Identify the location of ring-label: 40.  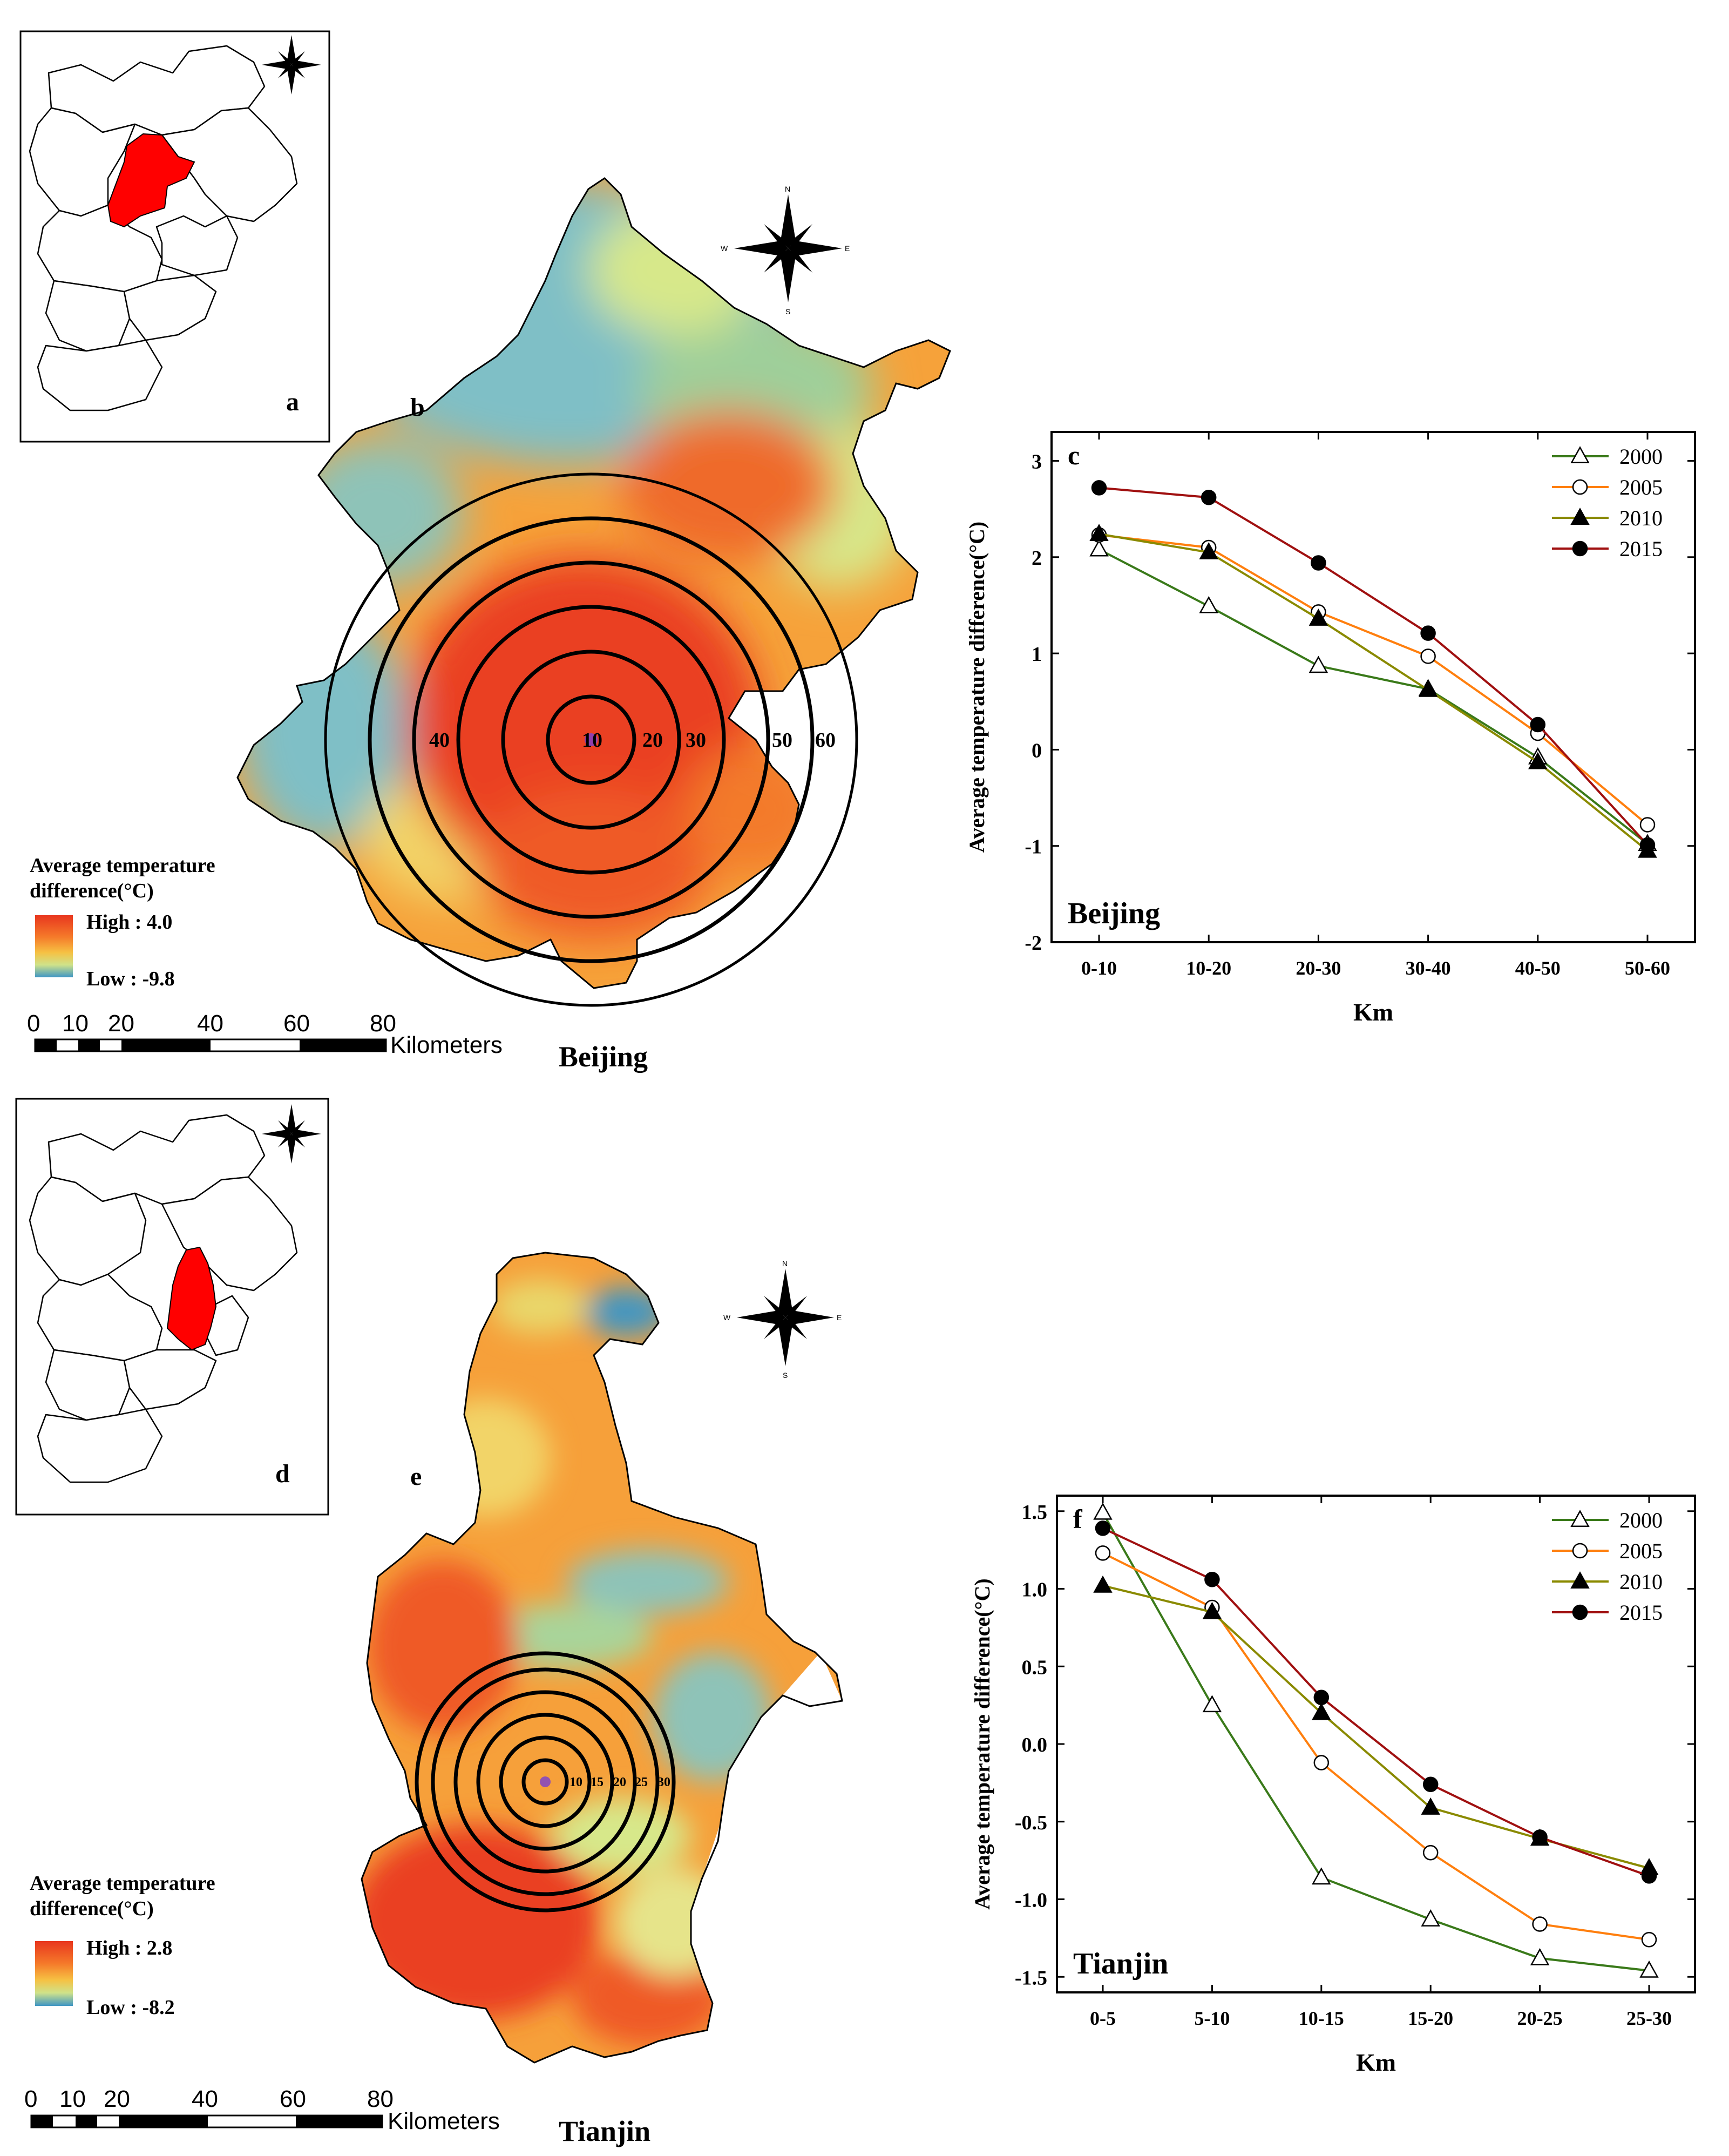
(439, 740).